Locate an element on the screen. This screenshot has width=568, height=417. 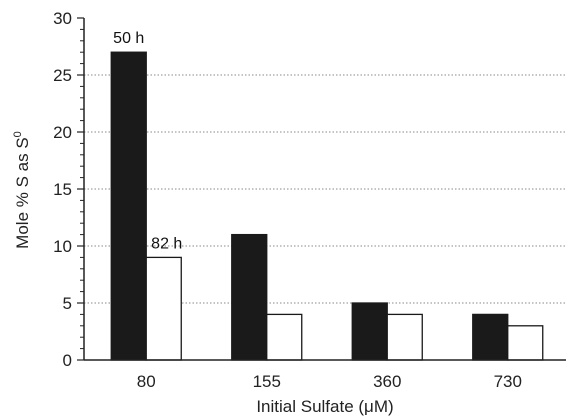
x-axis-title: Initial Sulfate (μM) is located at coordinates (324, 406).